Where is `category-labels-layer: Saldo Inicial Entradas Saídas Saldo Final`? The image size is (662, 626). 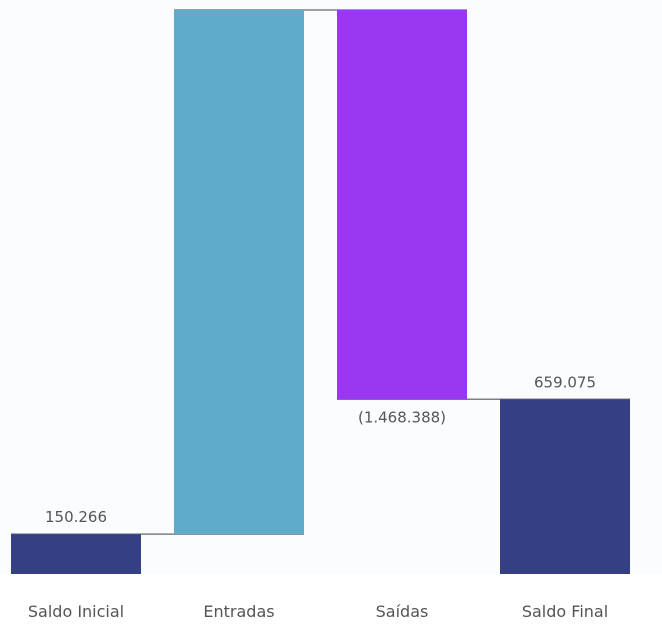 category-labels-layer: Saldo Inicial Entradas Saídas Saldo Final is located at coordinates (318, 611).